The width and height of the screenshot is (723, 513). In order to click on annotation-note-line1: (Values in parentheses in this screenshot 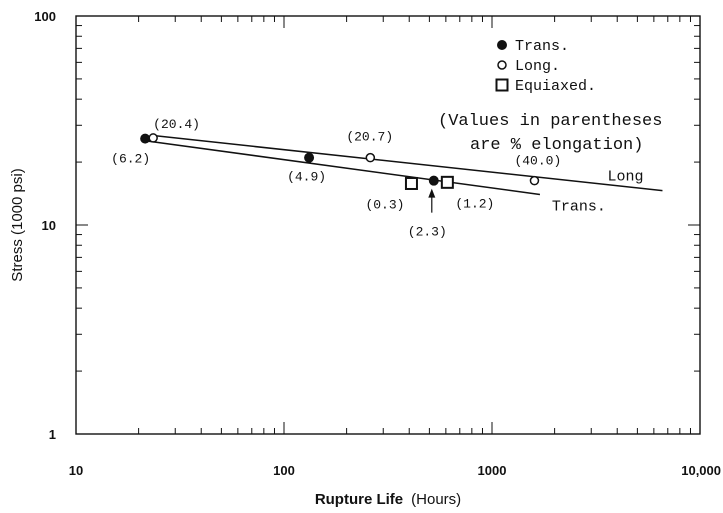, I will do `click(550, 121)`.